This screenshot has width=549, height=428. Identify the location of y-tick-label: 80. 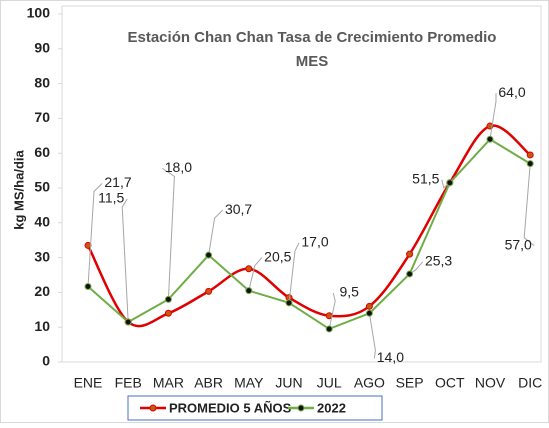
(42, 82).